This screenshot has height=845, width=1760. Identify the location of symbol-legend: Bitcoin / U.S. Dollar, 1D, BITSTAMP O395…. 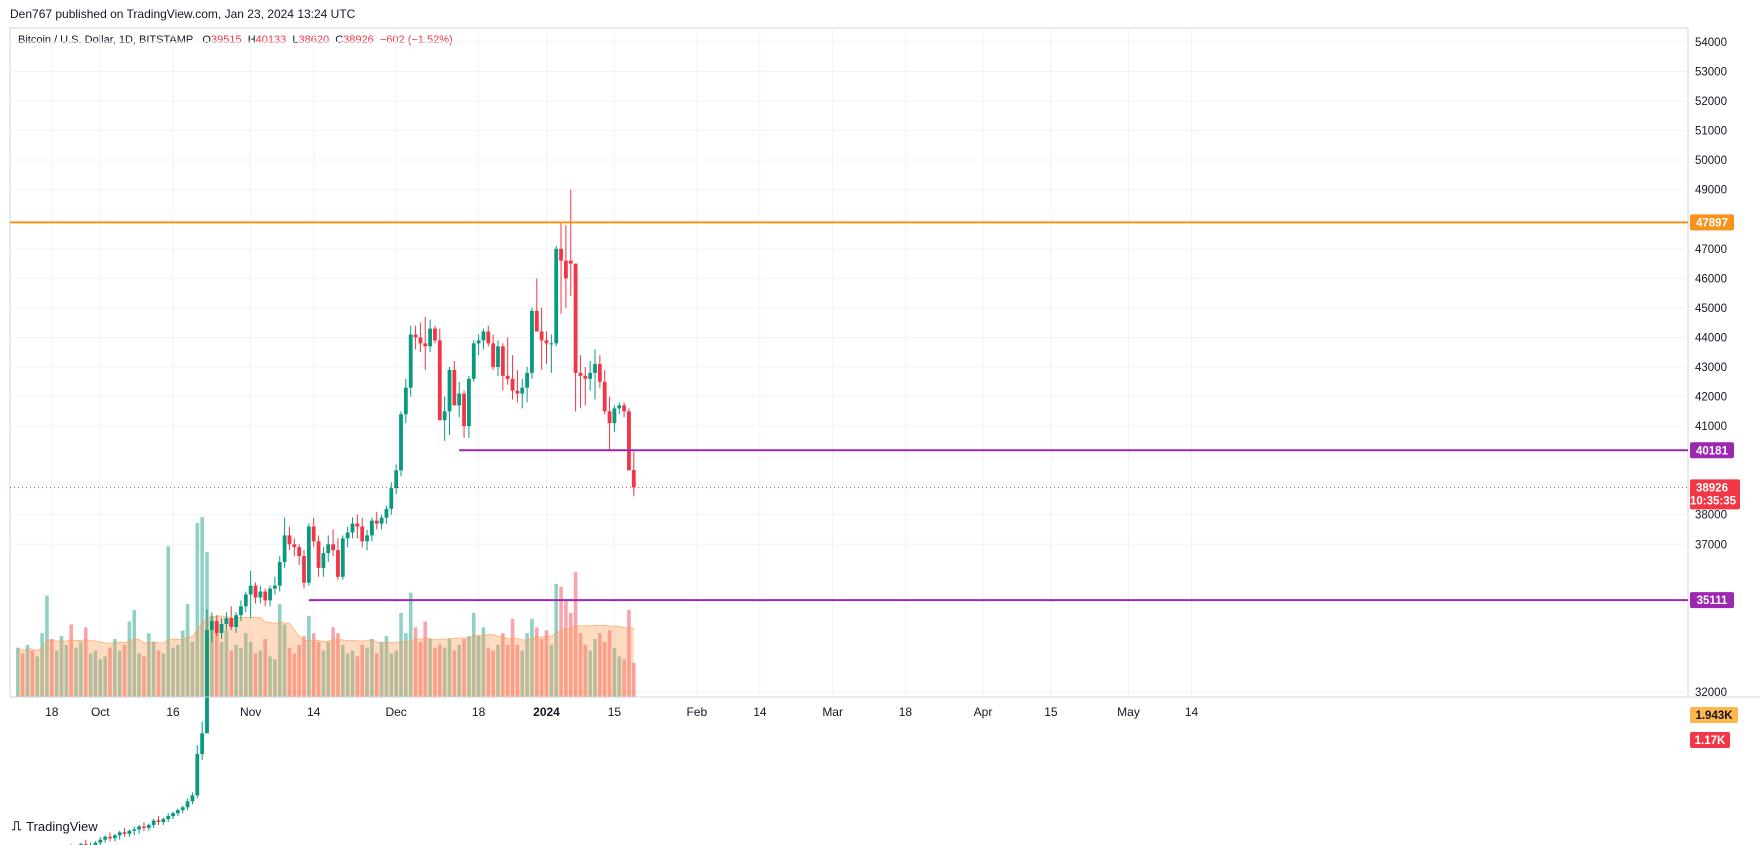
(235, 40).